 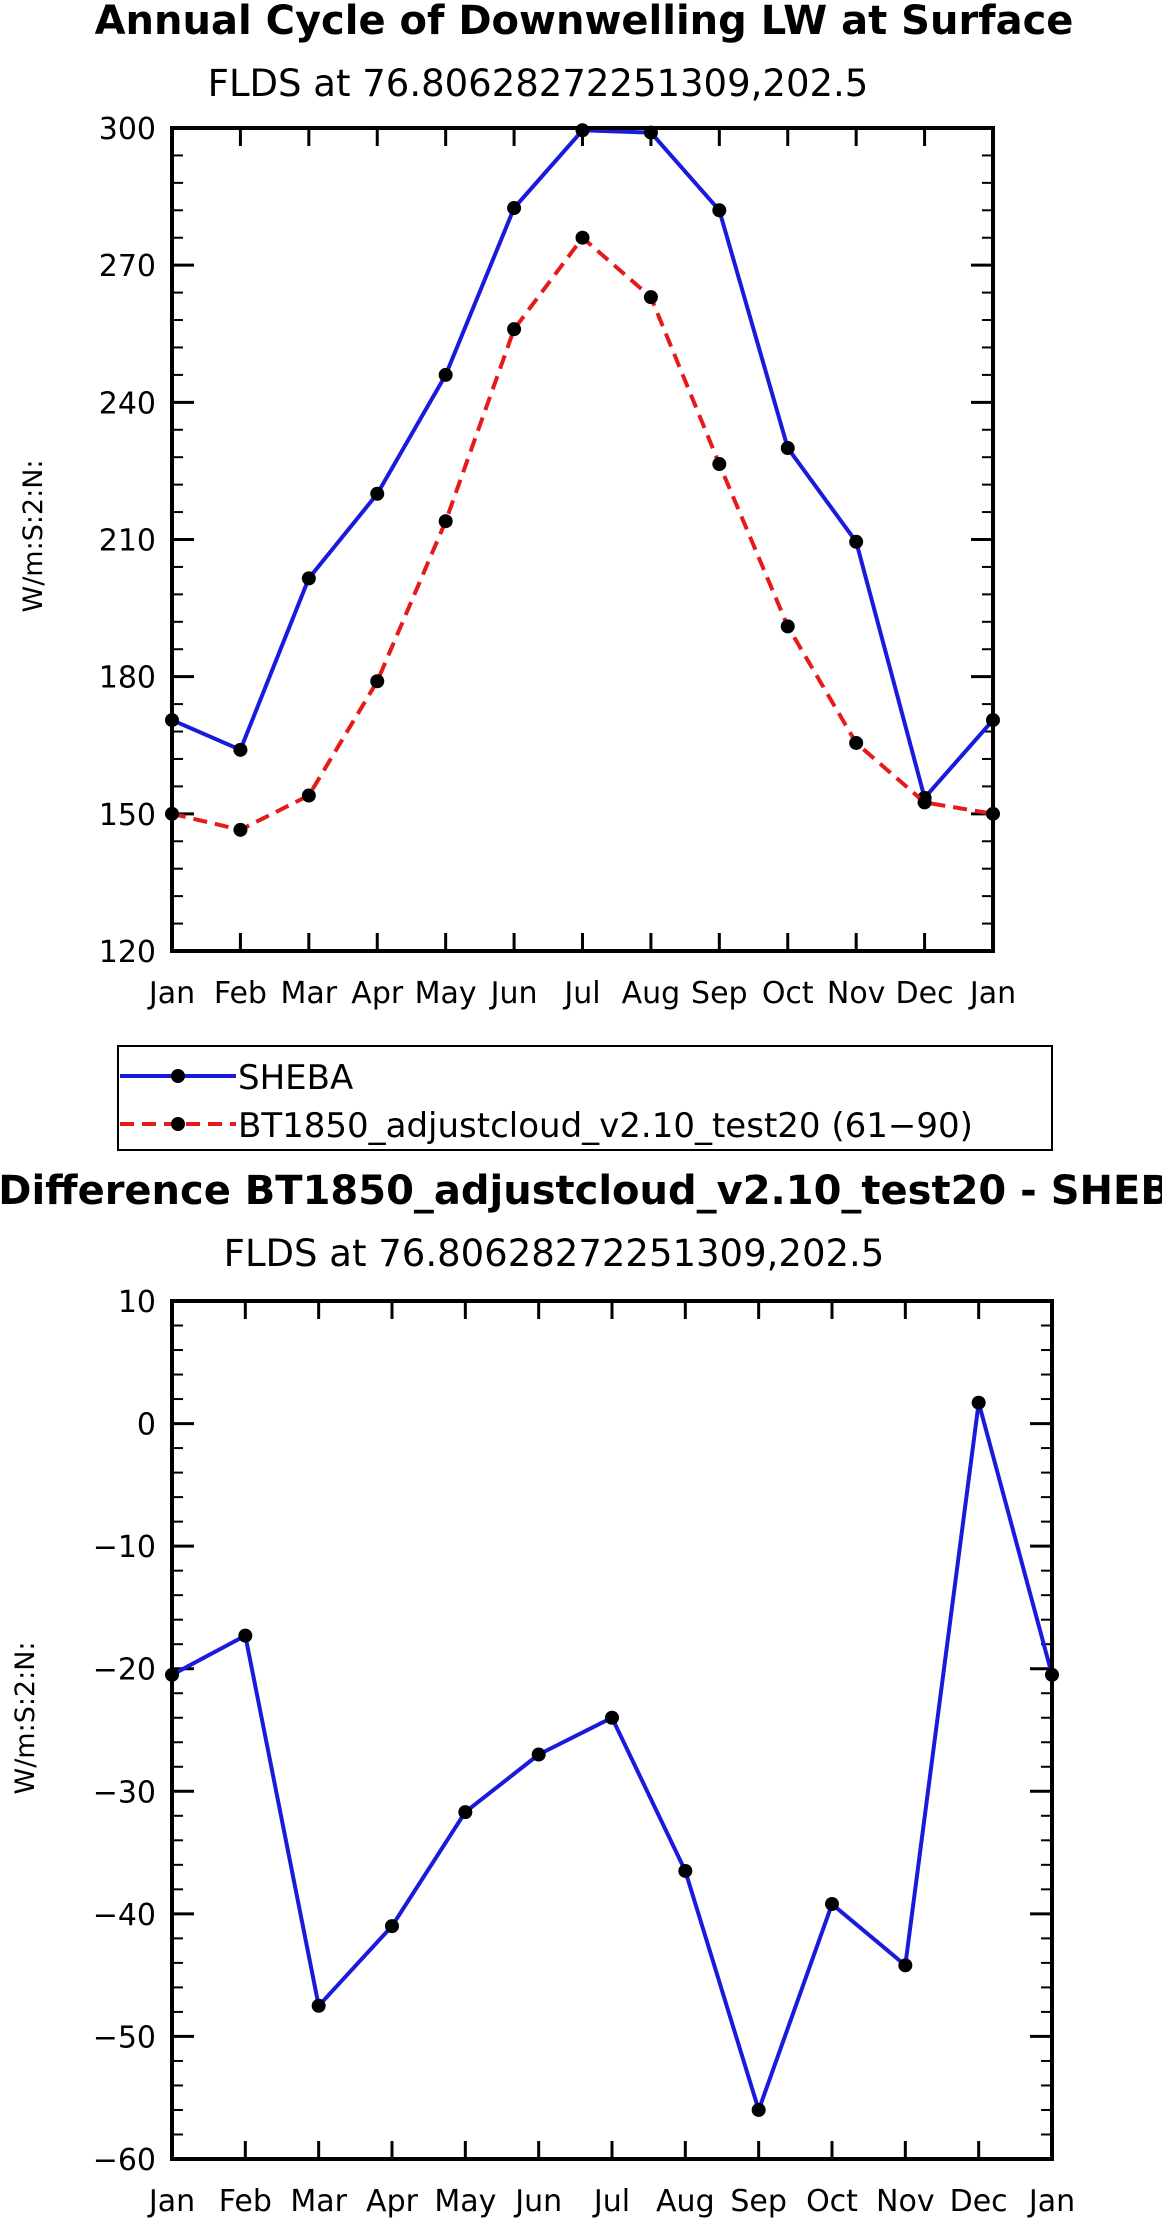 What do you see at coordinates (651, 993) in the screenshot?
I see `chart-1-x-tick-label: Aug` at bounding box center [651, 993].